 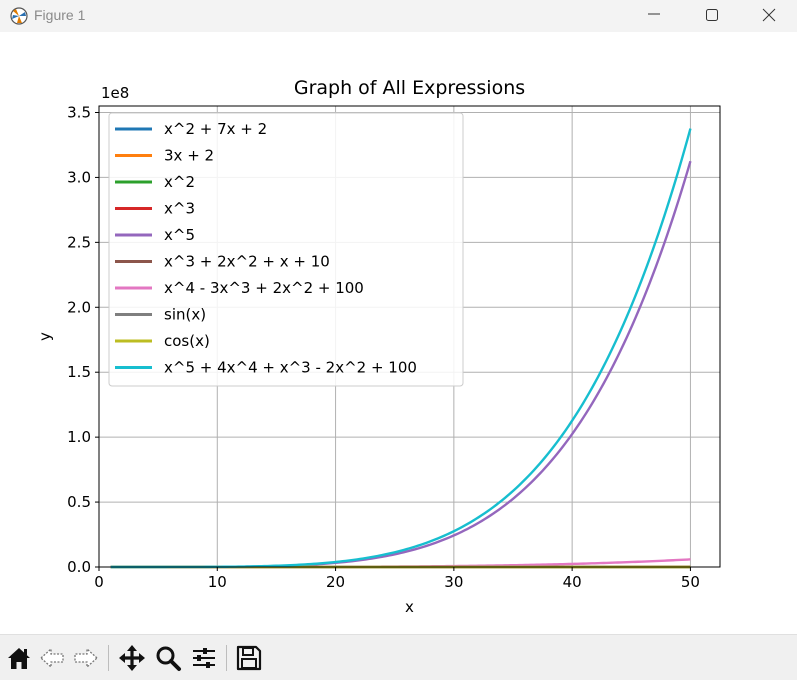 I want to click on zoom-icon, so click(x=168, y=658).